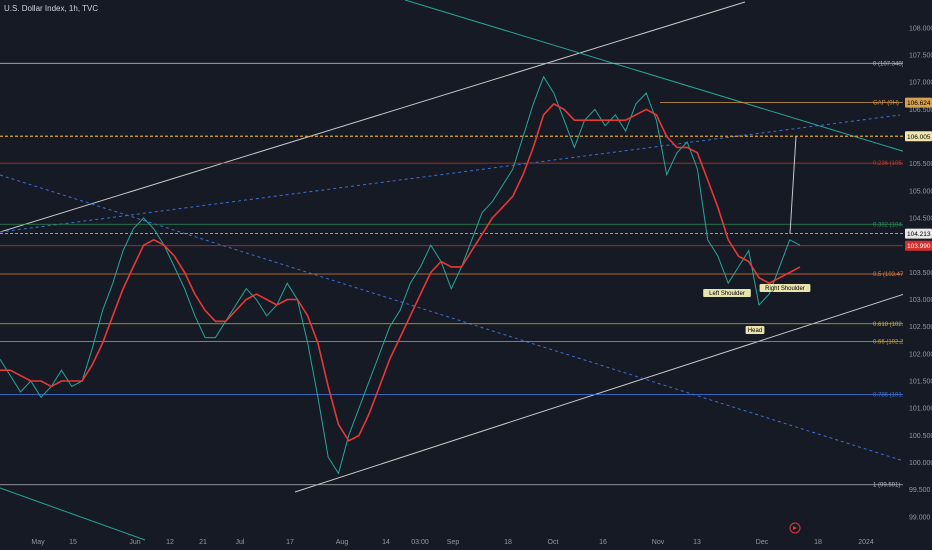 This screenshot has height=550, width=932. I want to click on price-tick-14: 101.000, so click(920, 409).